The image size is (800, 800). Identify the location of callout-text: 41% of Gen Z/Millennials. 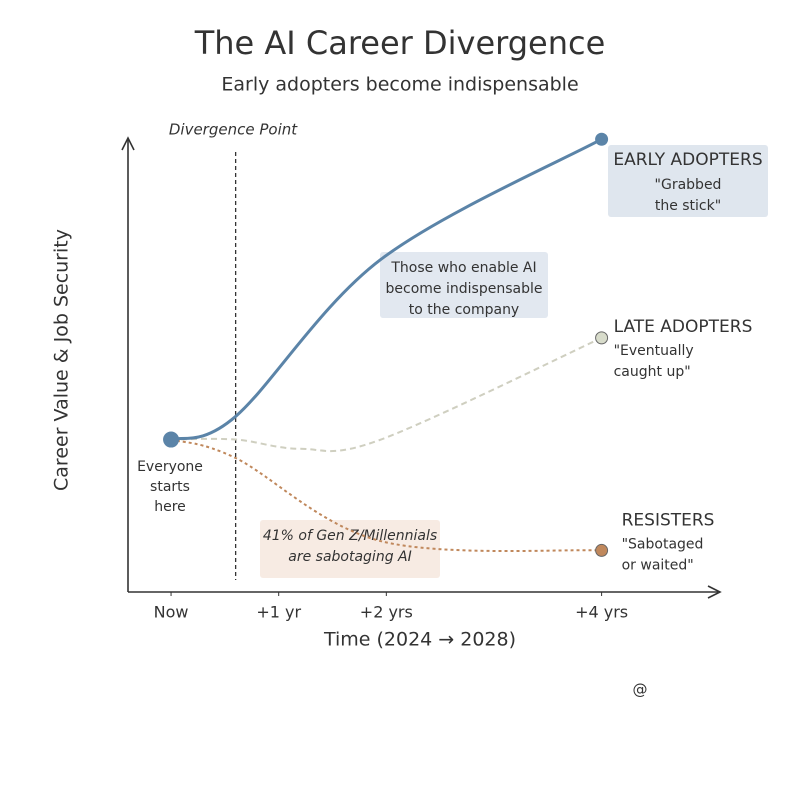
(350, 536).